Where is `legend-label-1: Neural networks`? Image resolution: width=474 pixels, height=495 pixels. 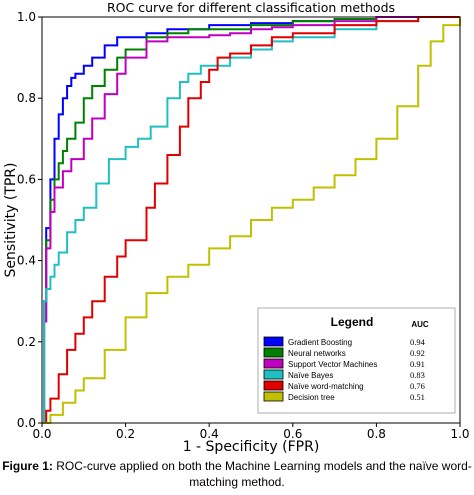
legend-label-1: Neural networks is located at coordinates (317, 353).